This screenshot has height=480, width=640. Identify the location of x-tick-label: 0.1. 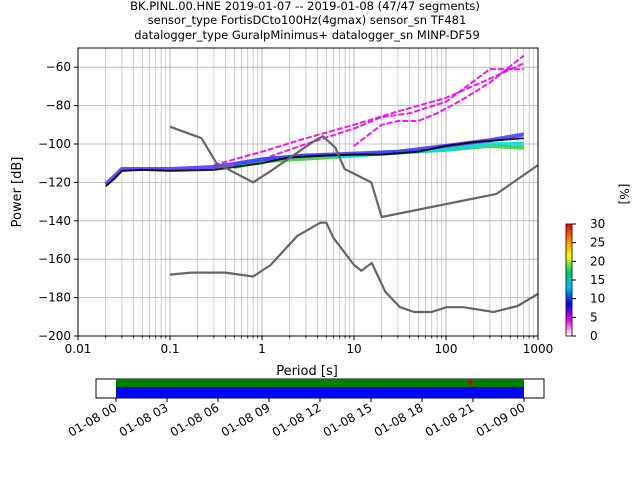
(169, 349).